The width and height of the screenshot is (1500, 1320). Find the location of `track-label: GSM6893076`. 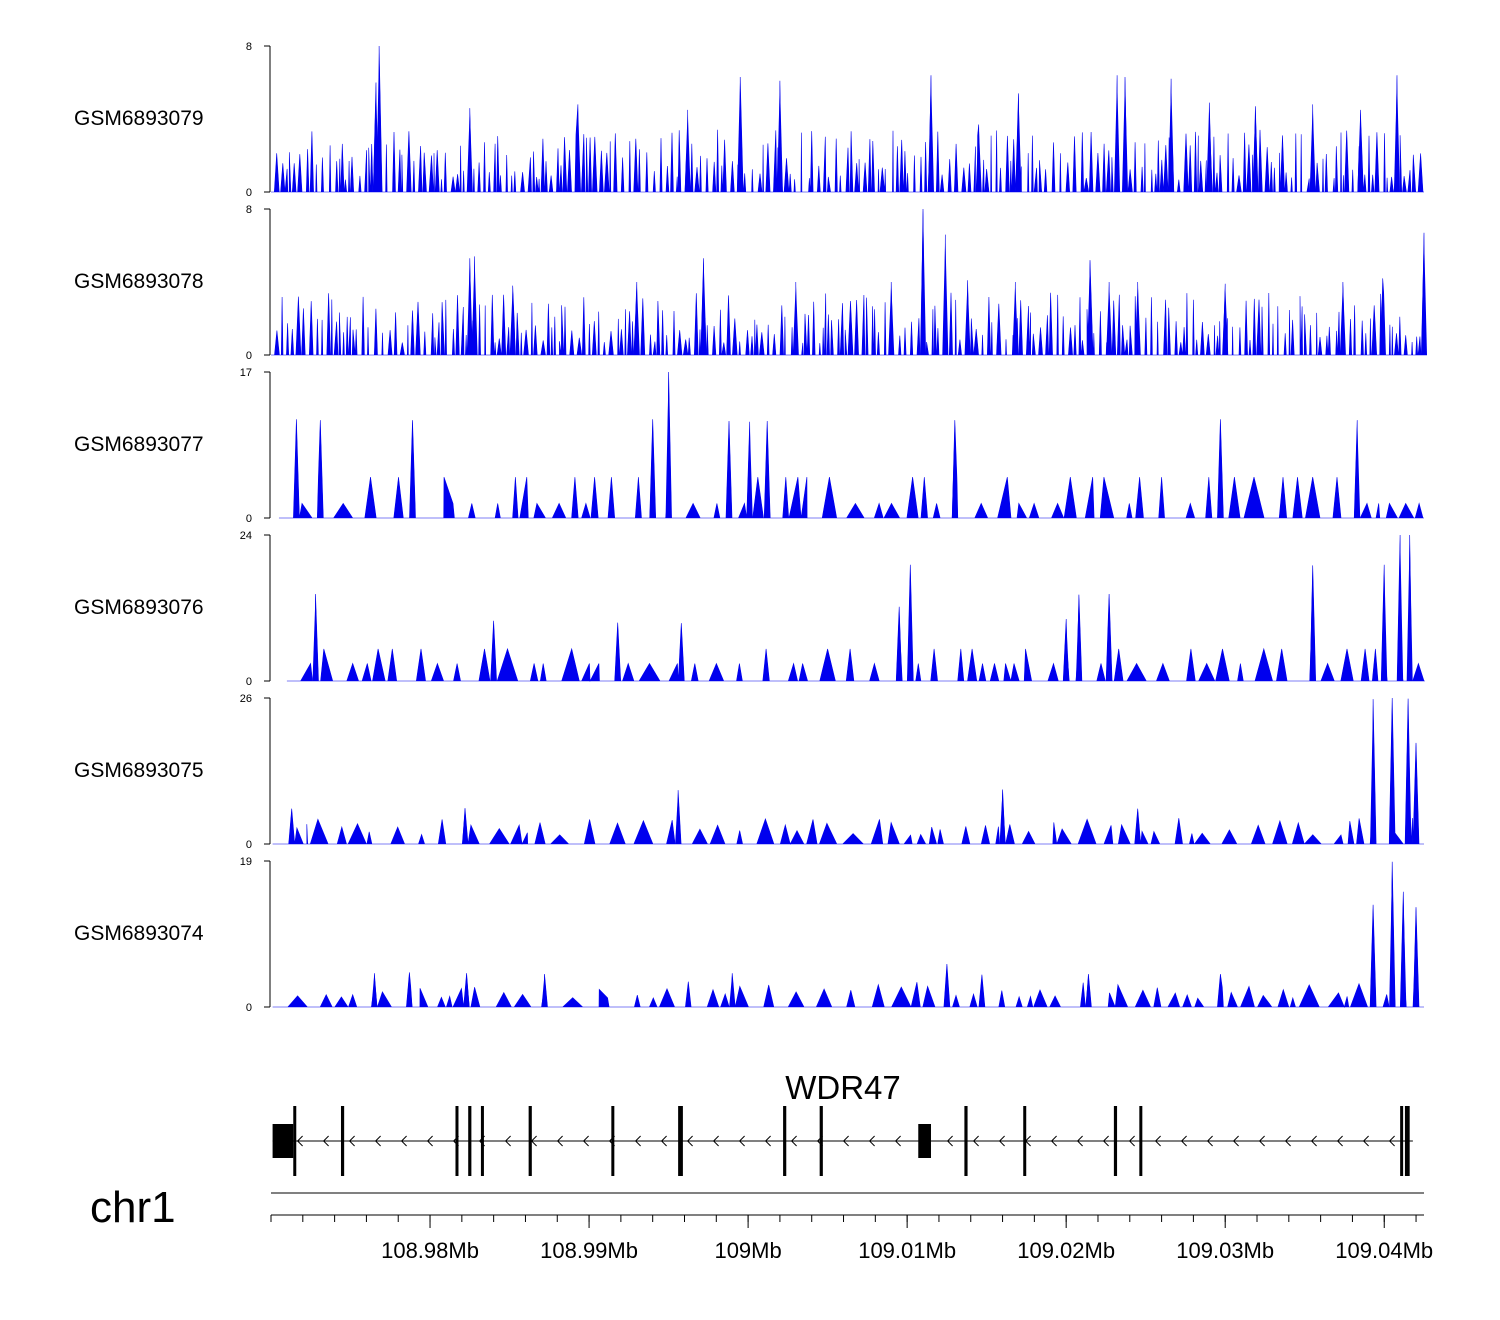

track-label: GSM6893076 is located at coordinates (139, 607).